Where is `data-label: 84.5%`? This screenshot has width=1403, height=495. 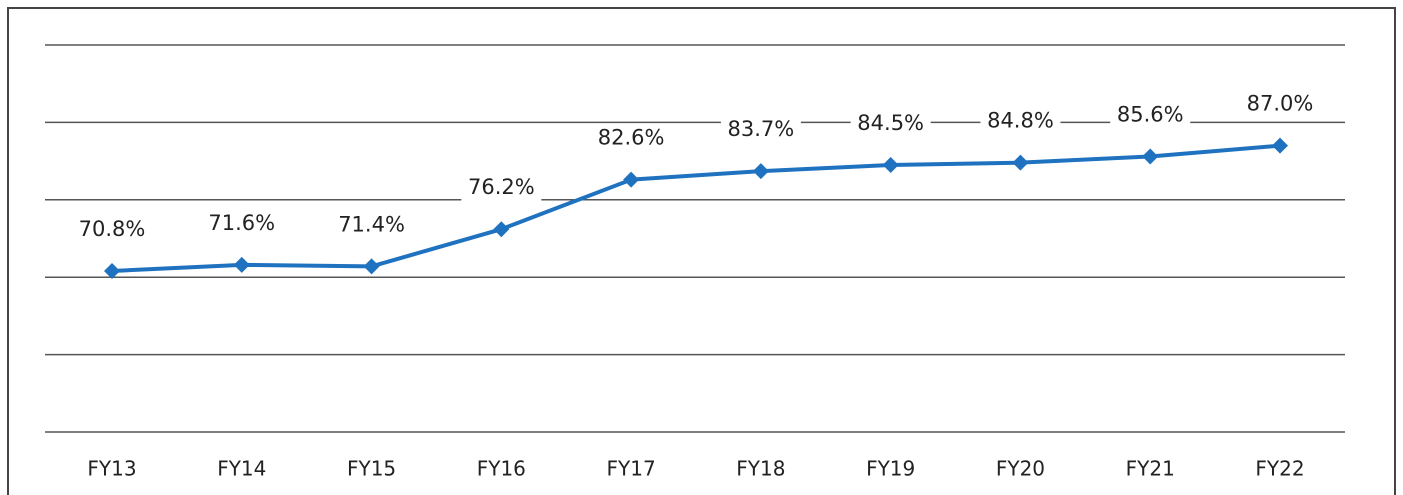 data-label: 84.5% is located at coordinates (890, 123).